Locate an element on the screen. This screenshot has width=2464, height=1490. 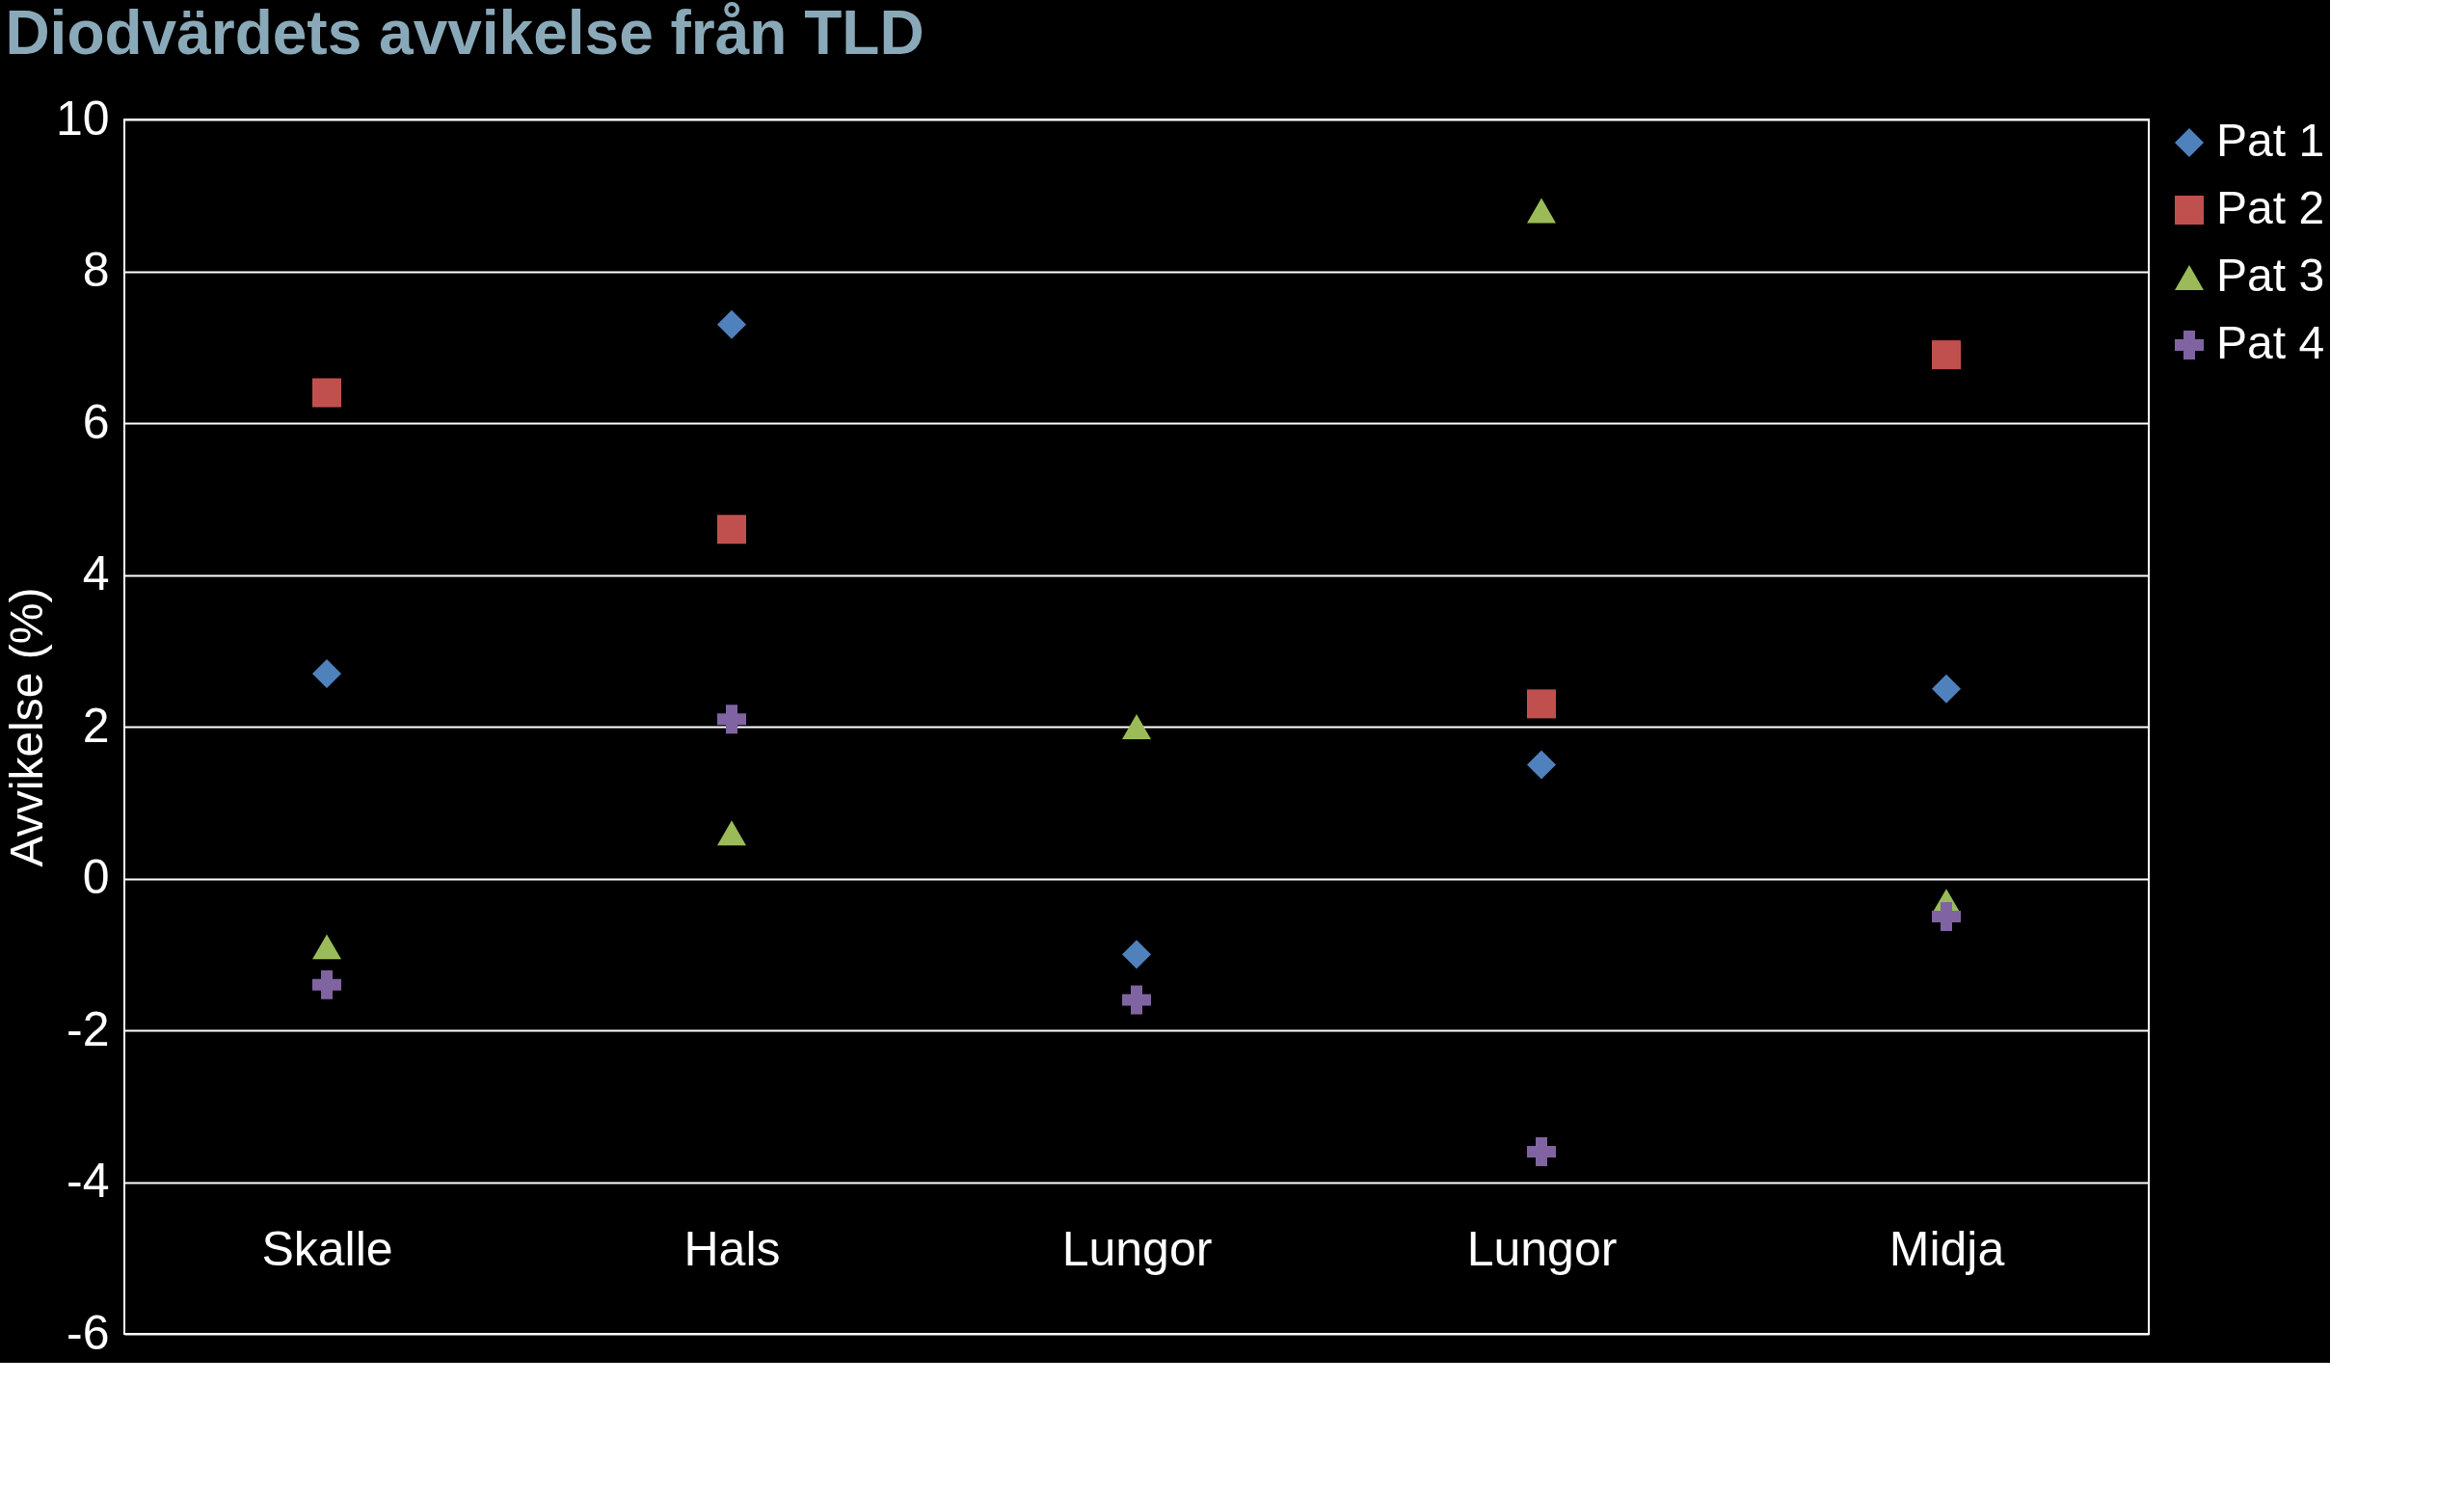
y-tick-label: -2 is located at coordinates (89, 1028).